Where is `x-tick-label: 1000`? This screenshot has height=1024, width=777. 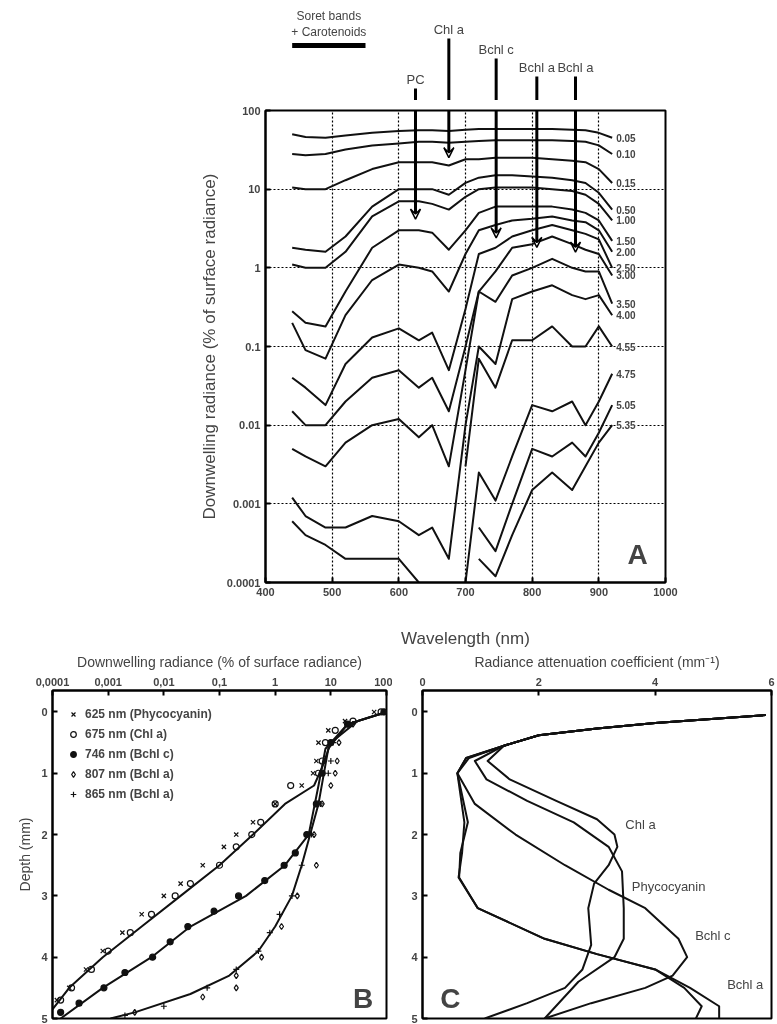
x-tick-label: 1000 is located at coordinates (665, 591).